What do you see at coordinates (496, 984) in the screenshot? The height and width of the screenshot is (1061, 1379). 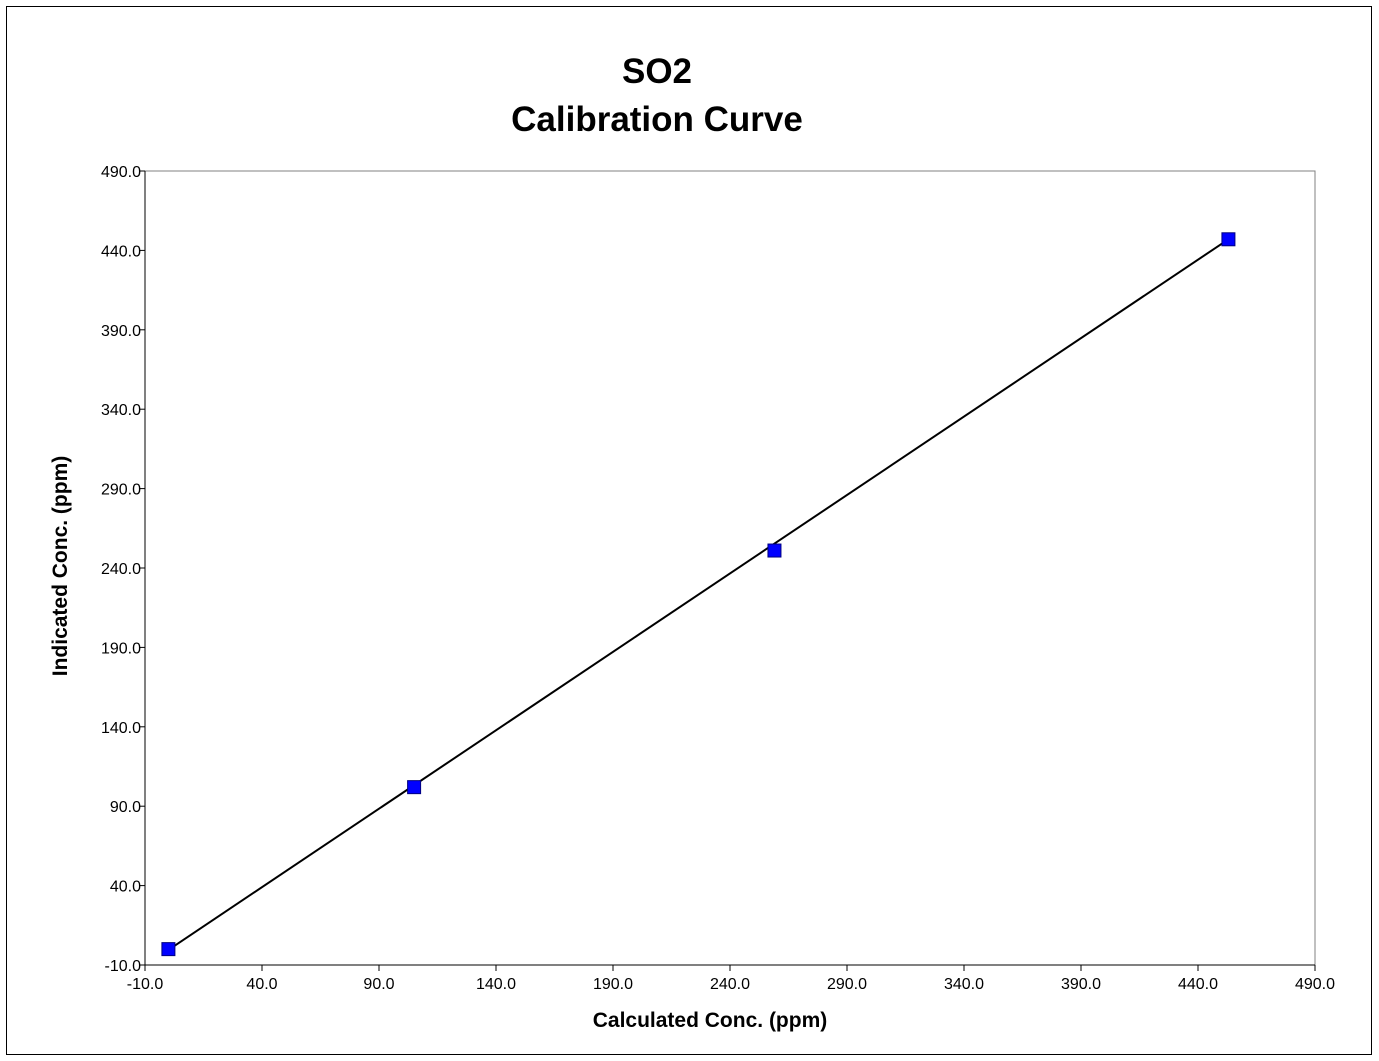 I see `x-tick-label: 140.0` at bounding box center [496, 984].